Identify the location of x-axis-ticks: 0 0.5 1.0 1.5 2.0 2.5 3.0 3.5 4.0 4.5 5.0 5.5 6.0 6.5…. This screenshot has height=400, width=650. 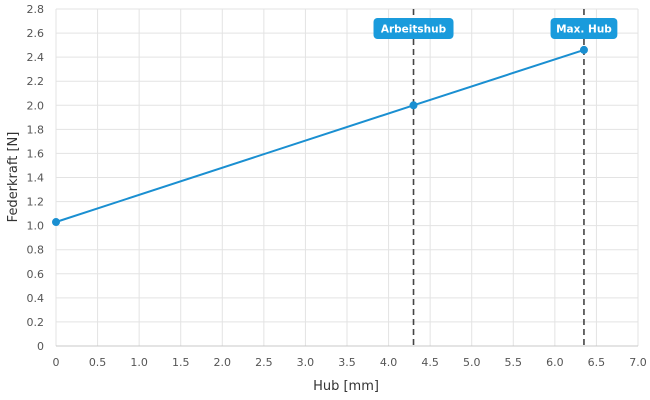
(350, 362).